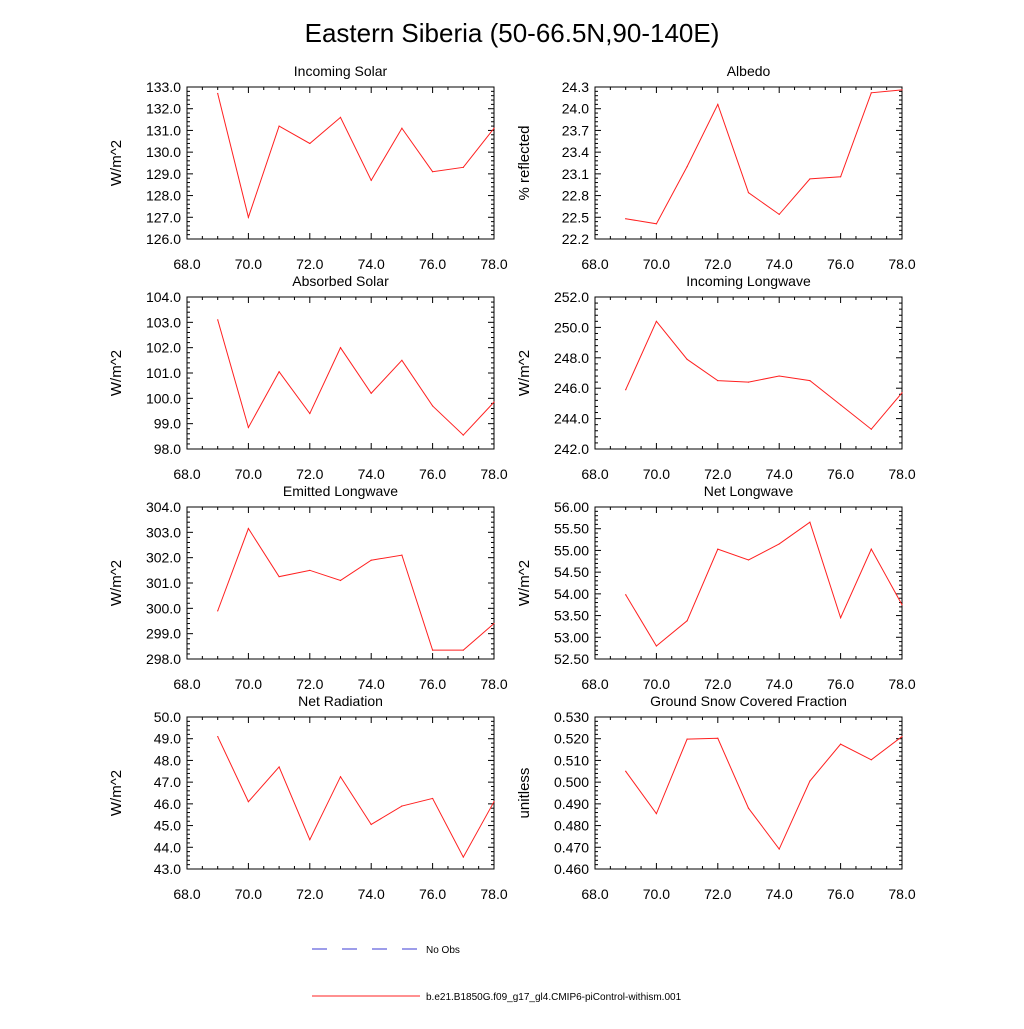 The width and height of the screenshot is (1024, 1029). Describe the element at coordinates (575, 109) in the screenshot. I see `y-tick-label: 24.0` at that location.